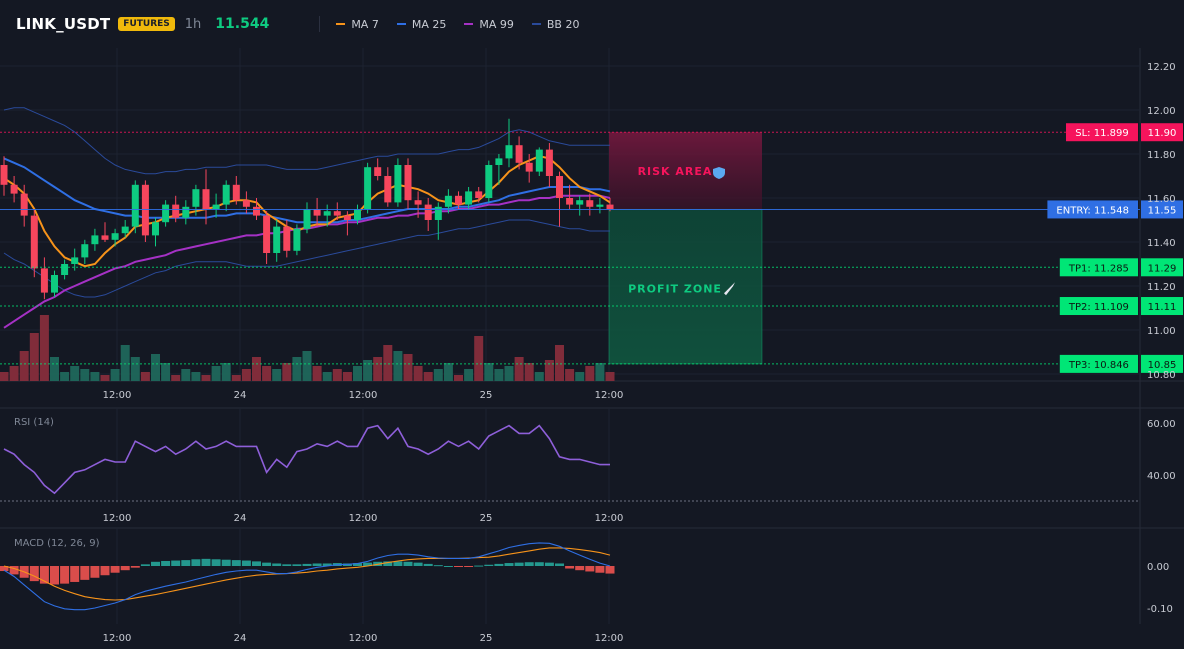 The width and height of the screenshot is (1184, 649). What do you see at coordinates (320, 24) in the screenshot?
I see `header-divider` at bounding box center [320, 24].